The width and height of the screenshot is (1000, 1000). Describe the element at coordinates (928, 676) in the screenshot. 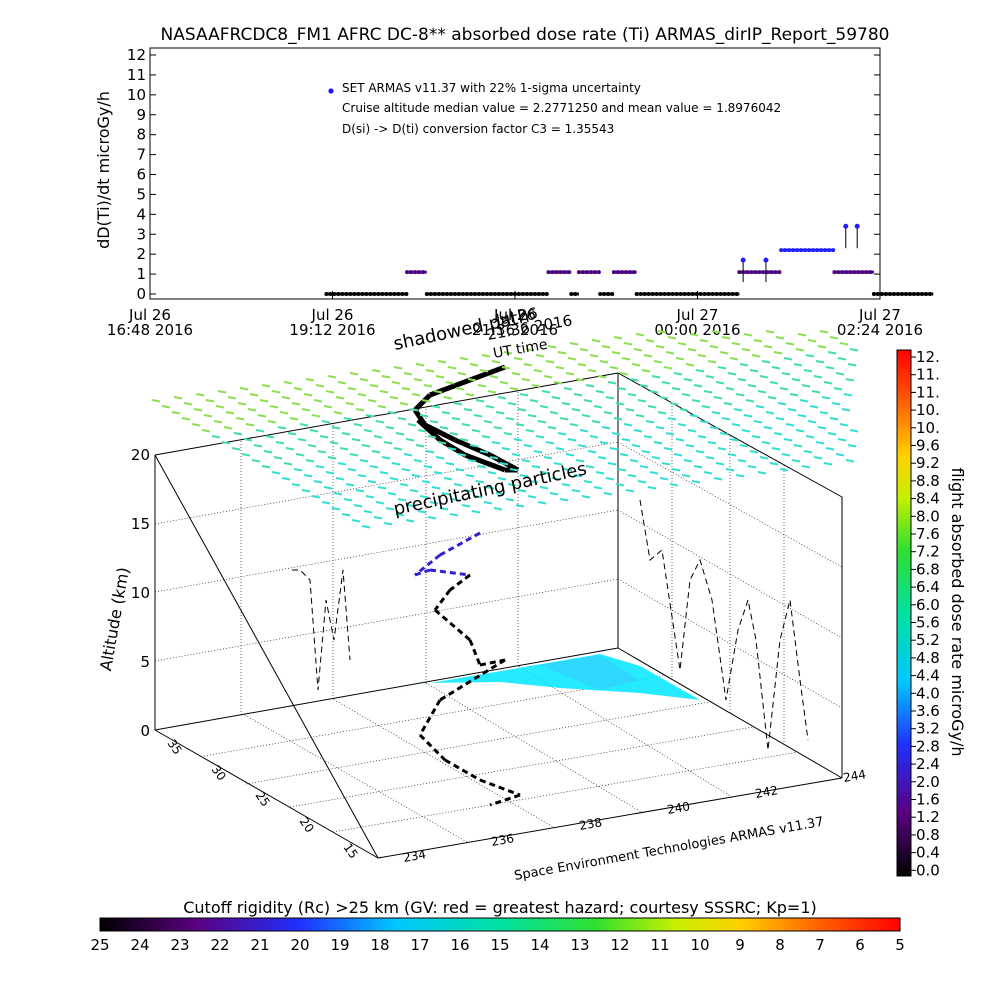

I see `colorbar-tick-label: 4.4` at that location.